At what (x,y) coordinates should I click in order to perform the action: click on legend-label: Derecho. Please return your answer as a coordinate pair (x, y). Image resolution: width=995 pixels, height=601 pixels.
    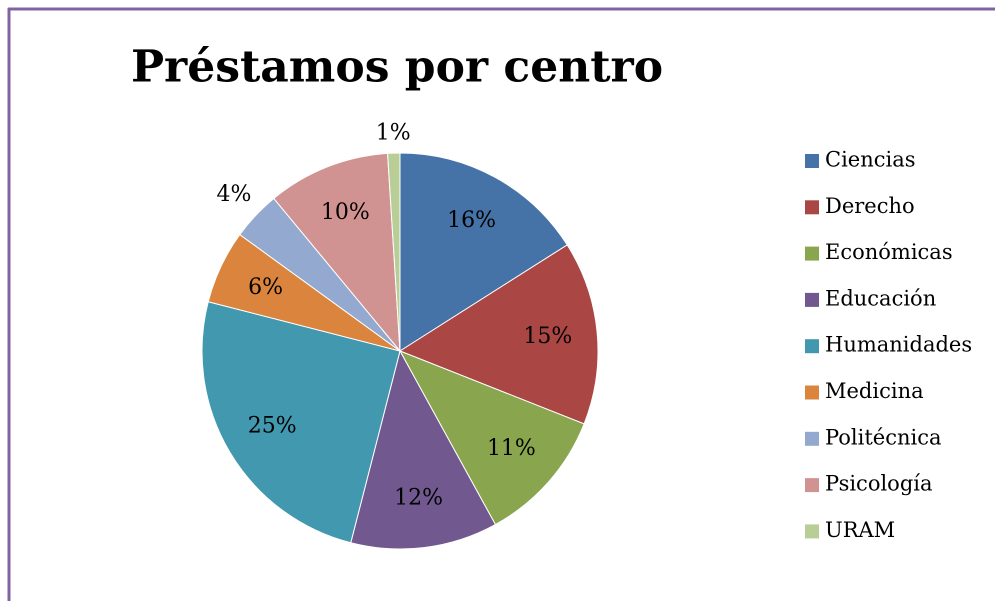
    Looking at the image, I should click on (870, 206).